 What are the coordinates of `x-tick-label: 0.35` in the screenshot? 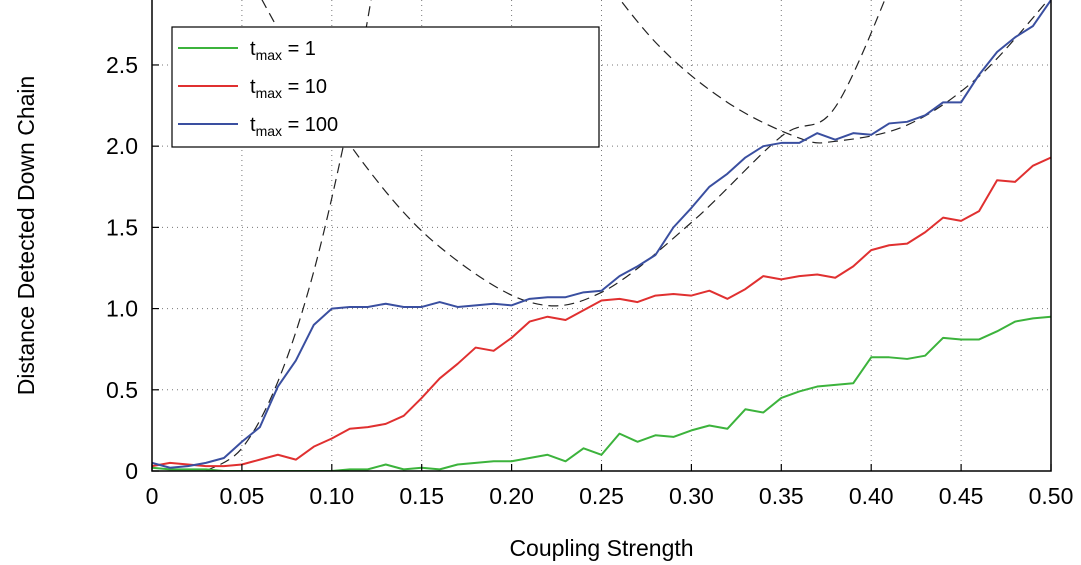 It's located at (781, 496).